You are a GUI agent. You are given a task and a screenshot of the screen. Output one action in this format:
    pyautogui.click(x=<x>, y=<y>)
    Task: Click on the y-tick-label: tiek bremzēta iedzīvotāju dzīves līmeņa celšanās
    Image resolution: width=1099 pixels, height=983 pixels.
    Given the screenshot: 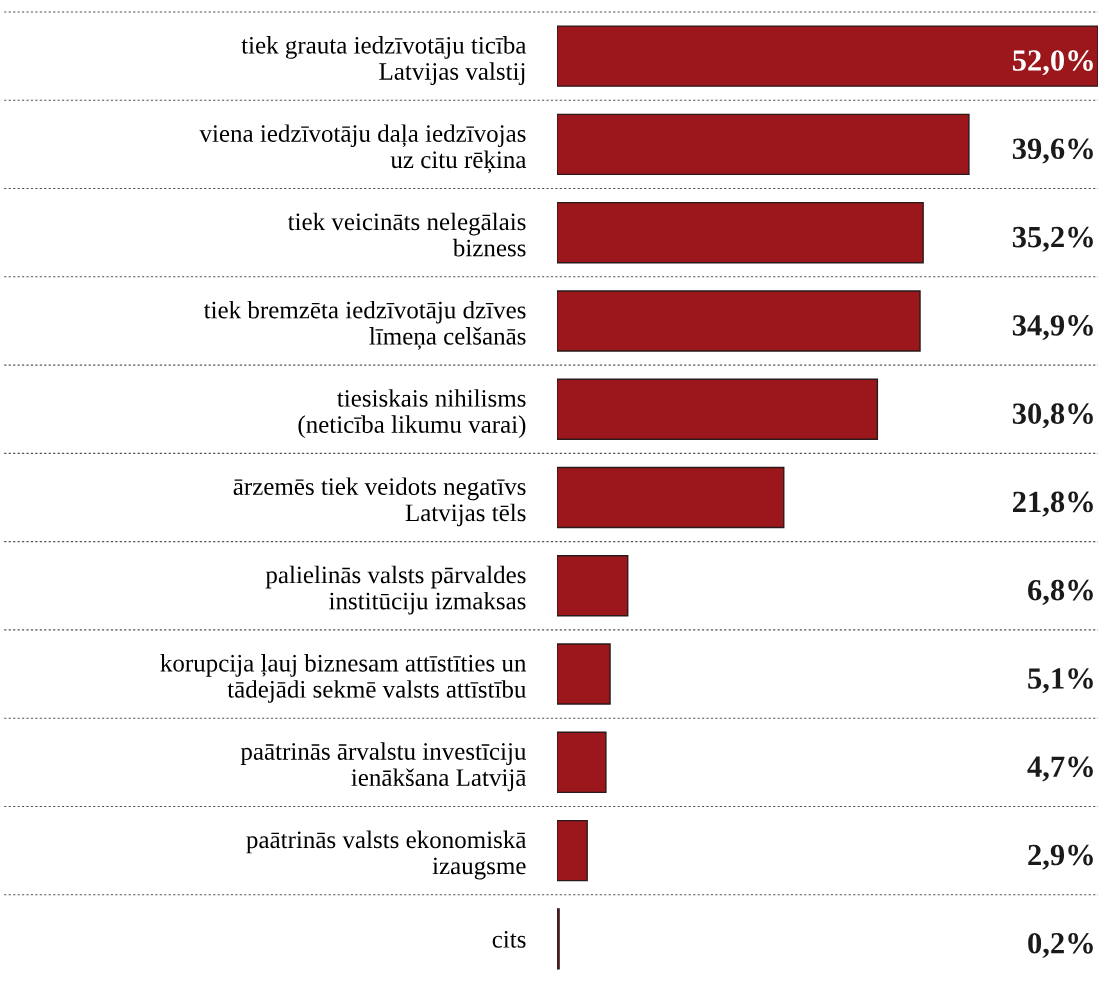 What is the action you would take?
    pyautogui.click(x=364, y=325)
    